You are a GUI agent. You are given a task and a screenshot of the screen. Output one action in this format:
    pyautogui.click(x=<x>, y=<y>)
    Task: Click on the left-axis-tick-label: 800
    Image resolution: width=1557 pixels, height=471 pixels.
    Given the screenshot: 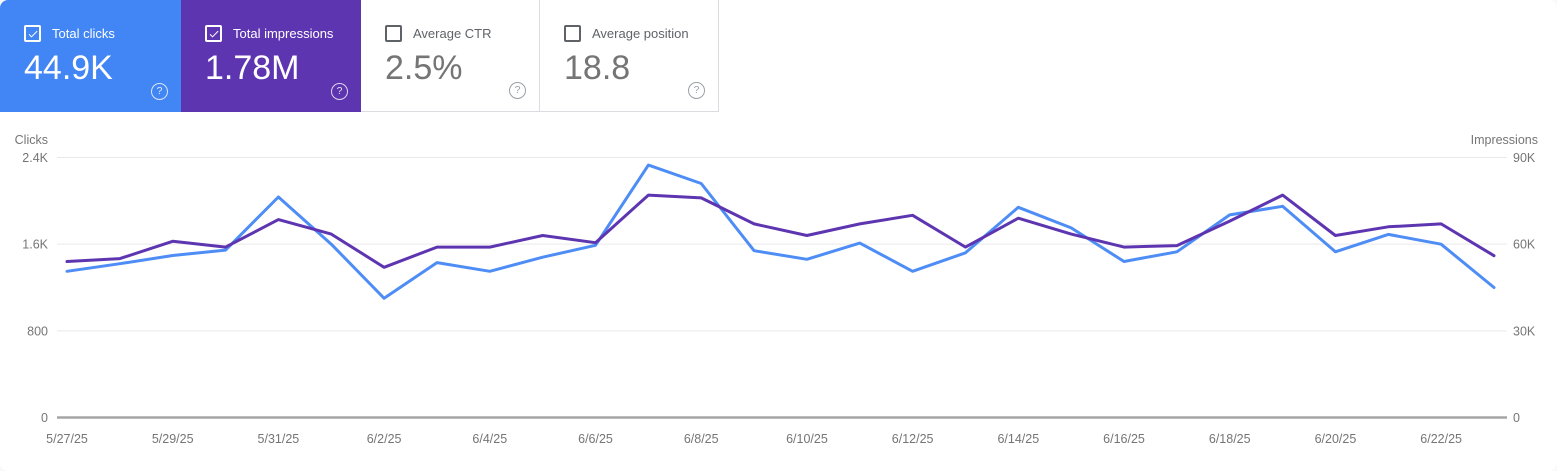 What is the action you would take?
    pyautogui.click(x=37, y=331)
    